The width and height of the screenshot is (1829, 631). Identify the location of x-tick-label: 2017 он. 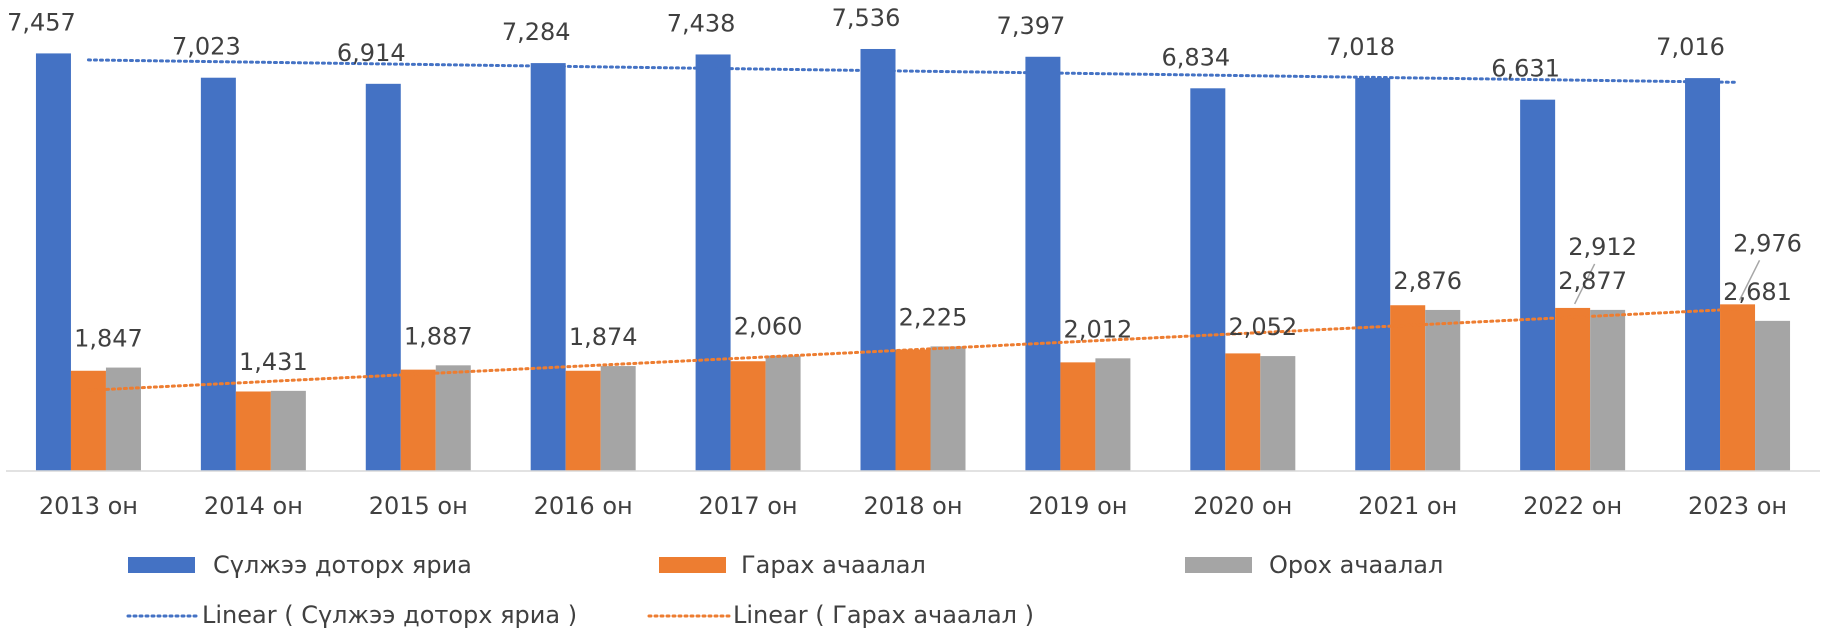
(748, 506).